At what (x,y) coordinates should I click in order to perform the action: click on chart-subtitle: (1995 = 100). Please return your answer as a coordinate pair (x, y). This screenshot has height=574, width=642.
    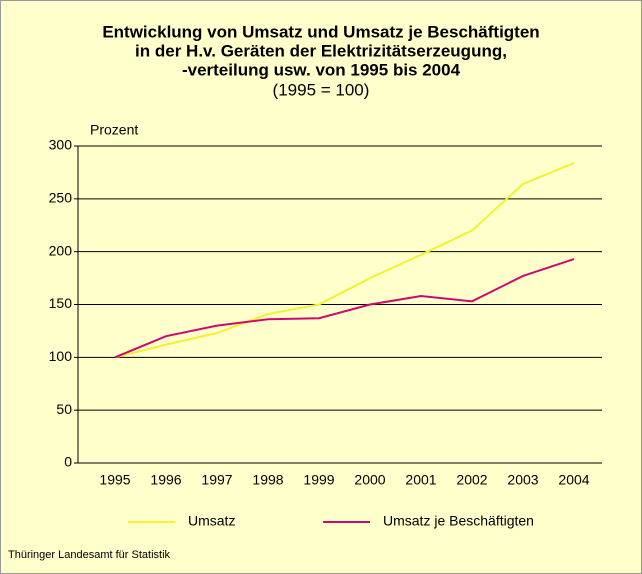
    Looking at the image, I should click on (321, 89).